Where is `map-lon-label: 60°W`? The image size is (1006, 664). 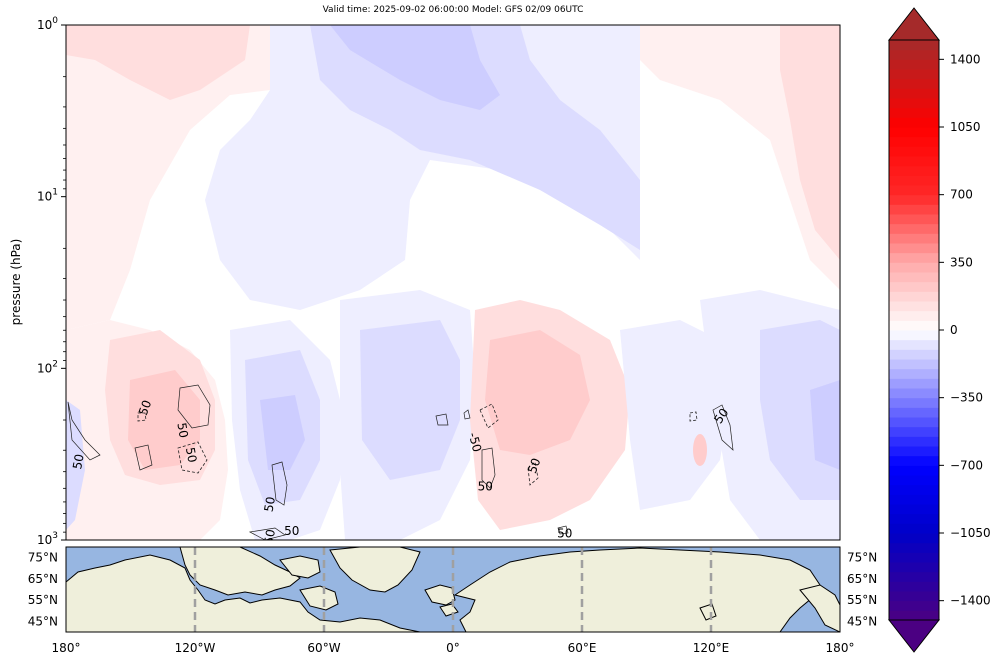 map-lon-label: 60°W is located at coordinates (323, 648).